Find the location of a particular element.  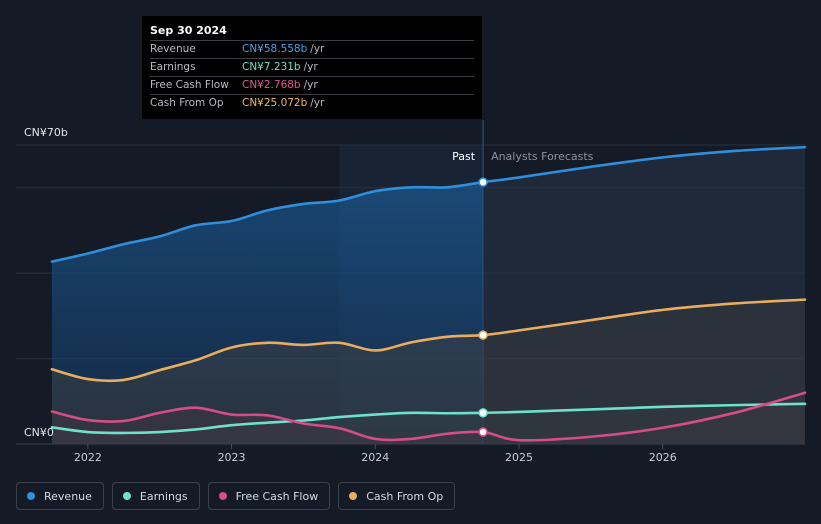

marker-earnings is located at coordinates (483, 413).